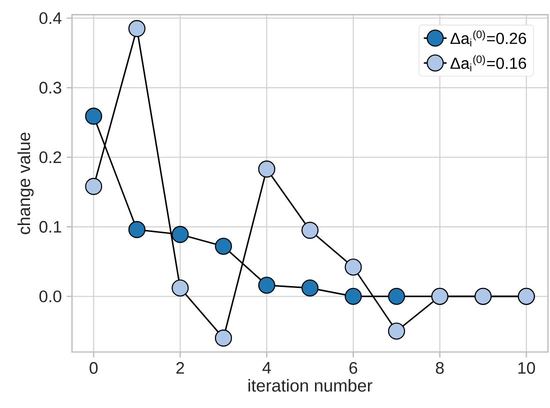  What do you see at coordinates (353, 368) in the screenshot?
I see `x-tick-label: 6` at bounding box center [353, 368].